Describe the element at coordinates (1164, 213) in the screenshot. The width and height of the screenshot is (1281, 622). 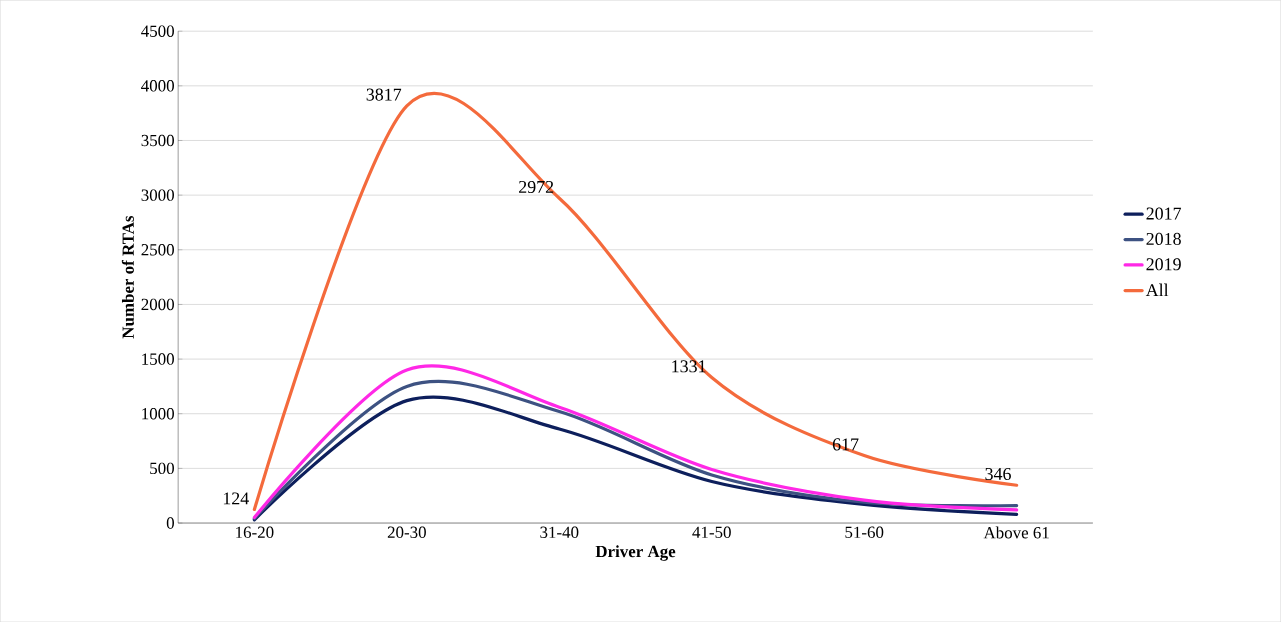
I see `legend-label: 2017` at that location.